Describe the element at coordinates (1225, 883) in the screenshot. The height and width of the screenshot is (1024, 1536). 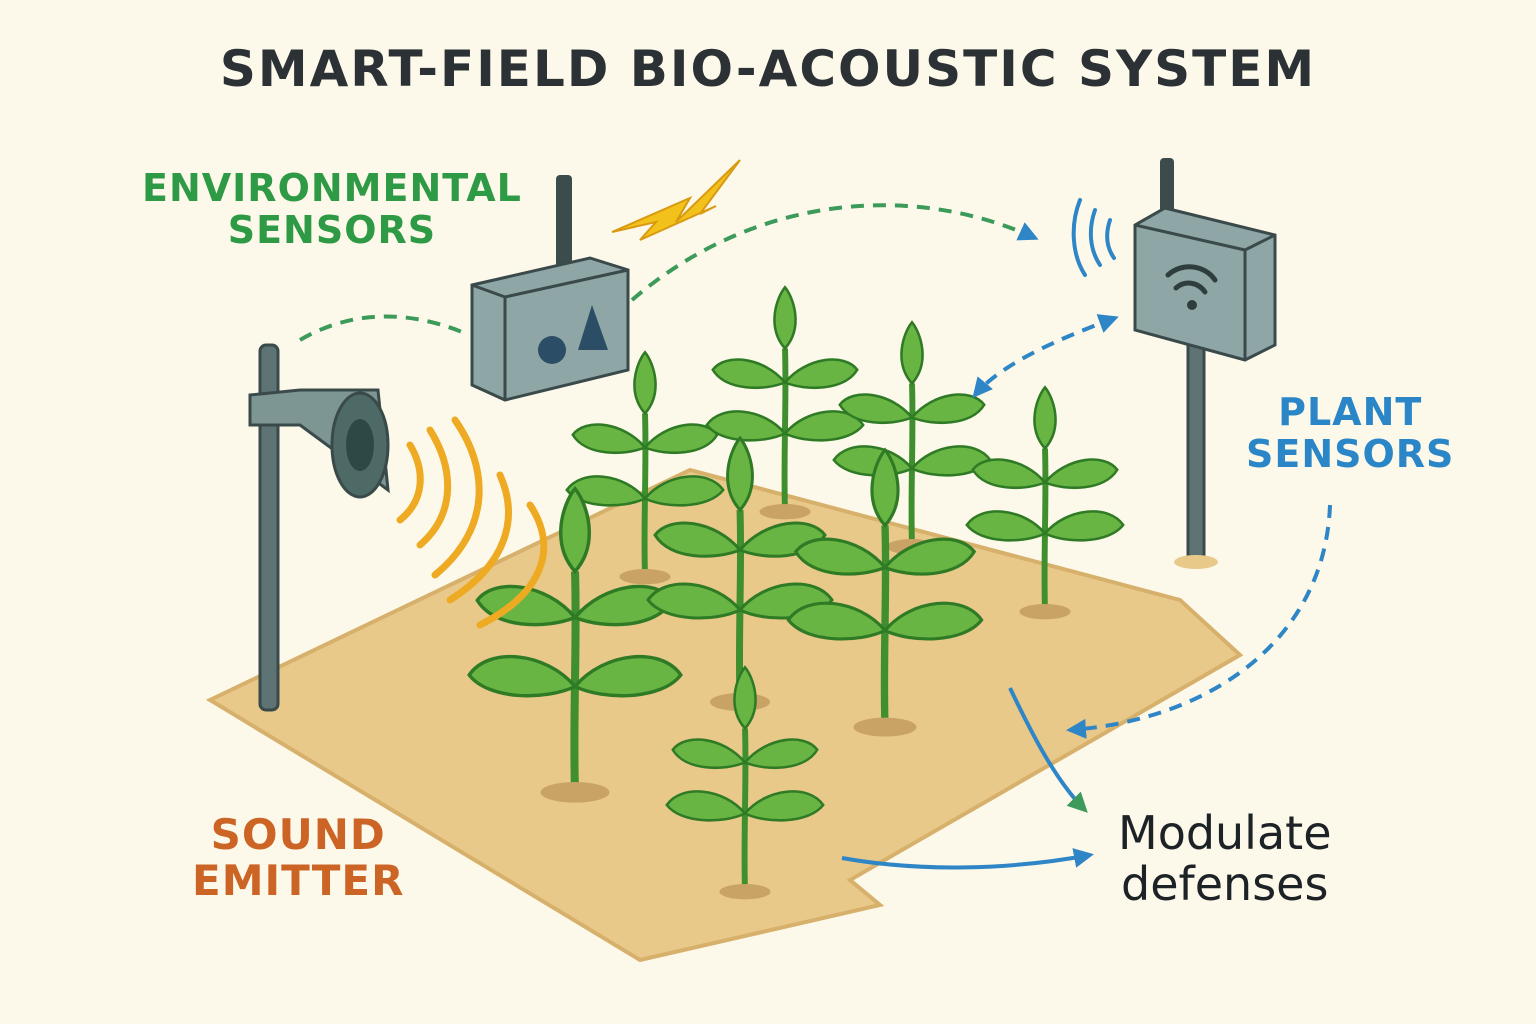
I see `label-line: defenses` at that location.